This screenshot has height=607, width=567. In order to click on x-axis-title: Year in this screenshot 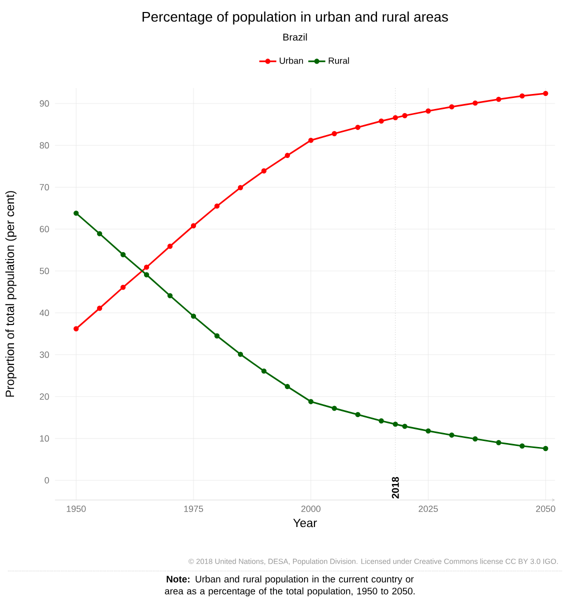, I will do `click(305, 523)`.